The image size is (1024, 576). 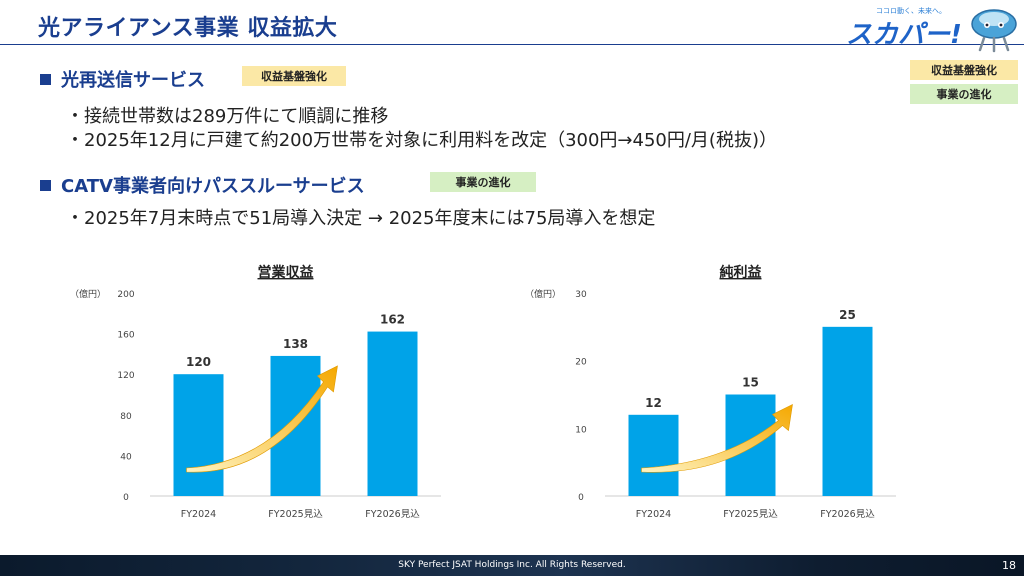 What do you see at coordinates (125, 336) in the screenshot?
I see `y-tick-label: 160` at bounding box center [125, 336].